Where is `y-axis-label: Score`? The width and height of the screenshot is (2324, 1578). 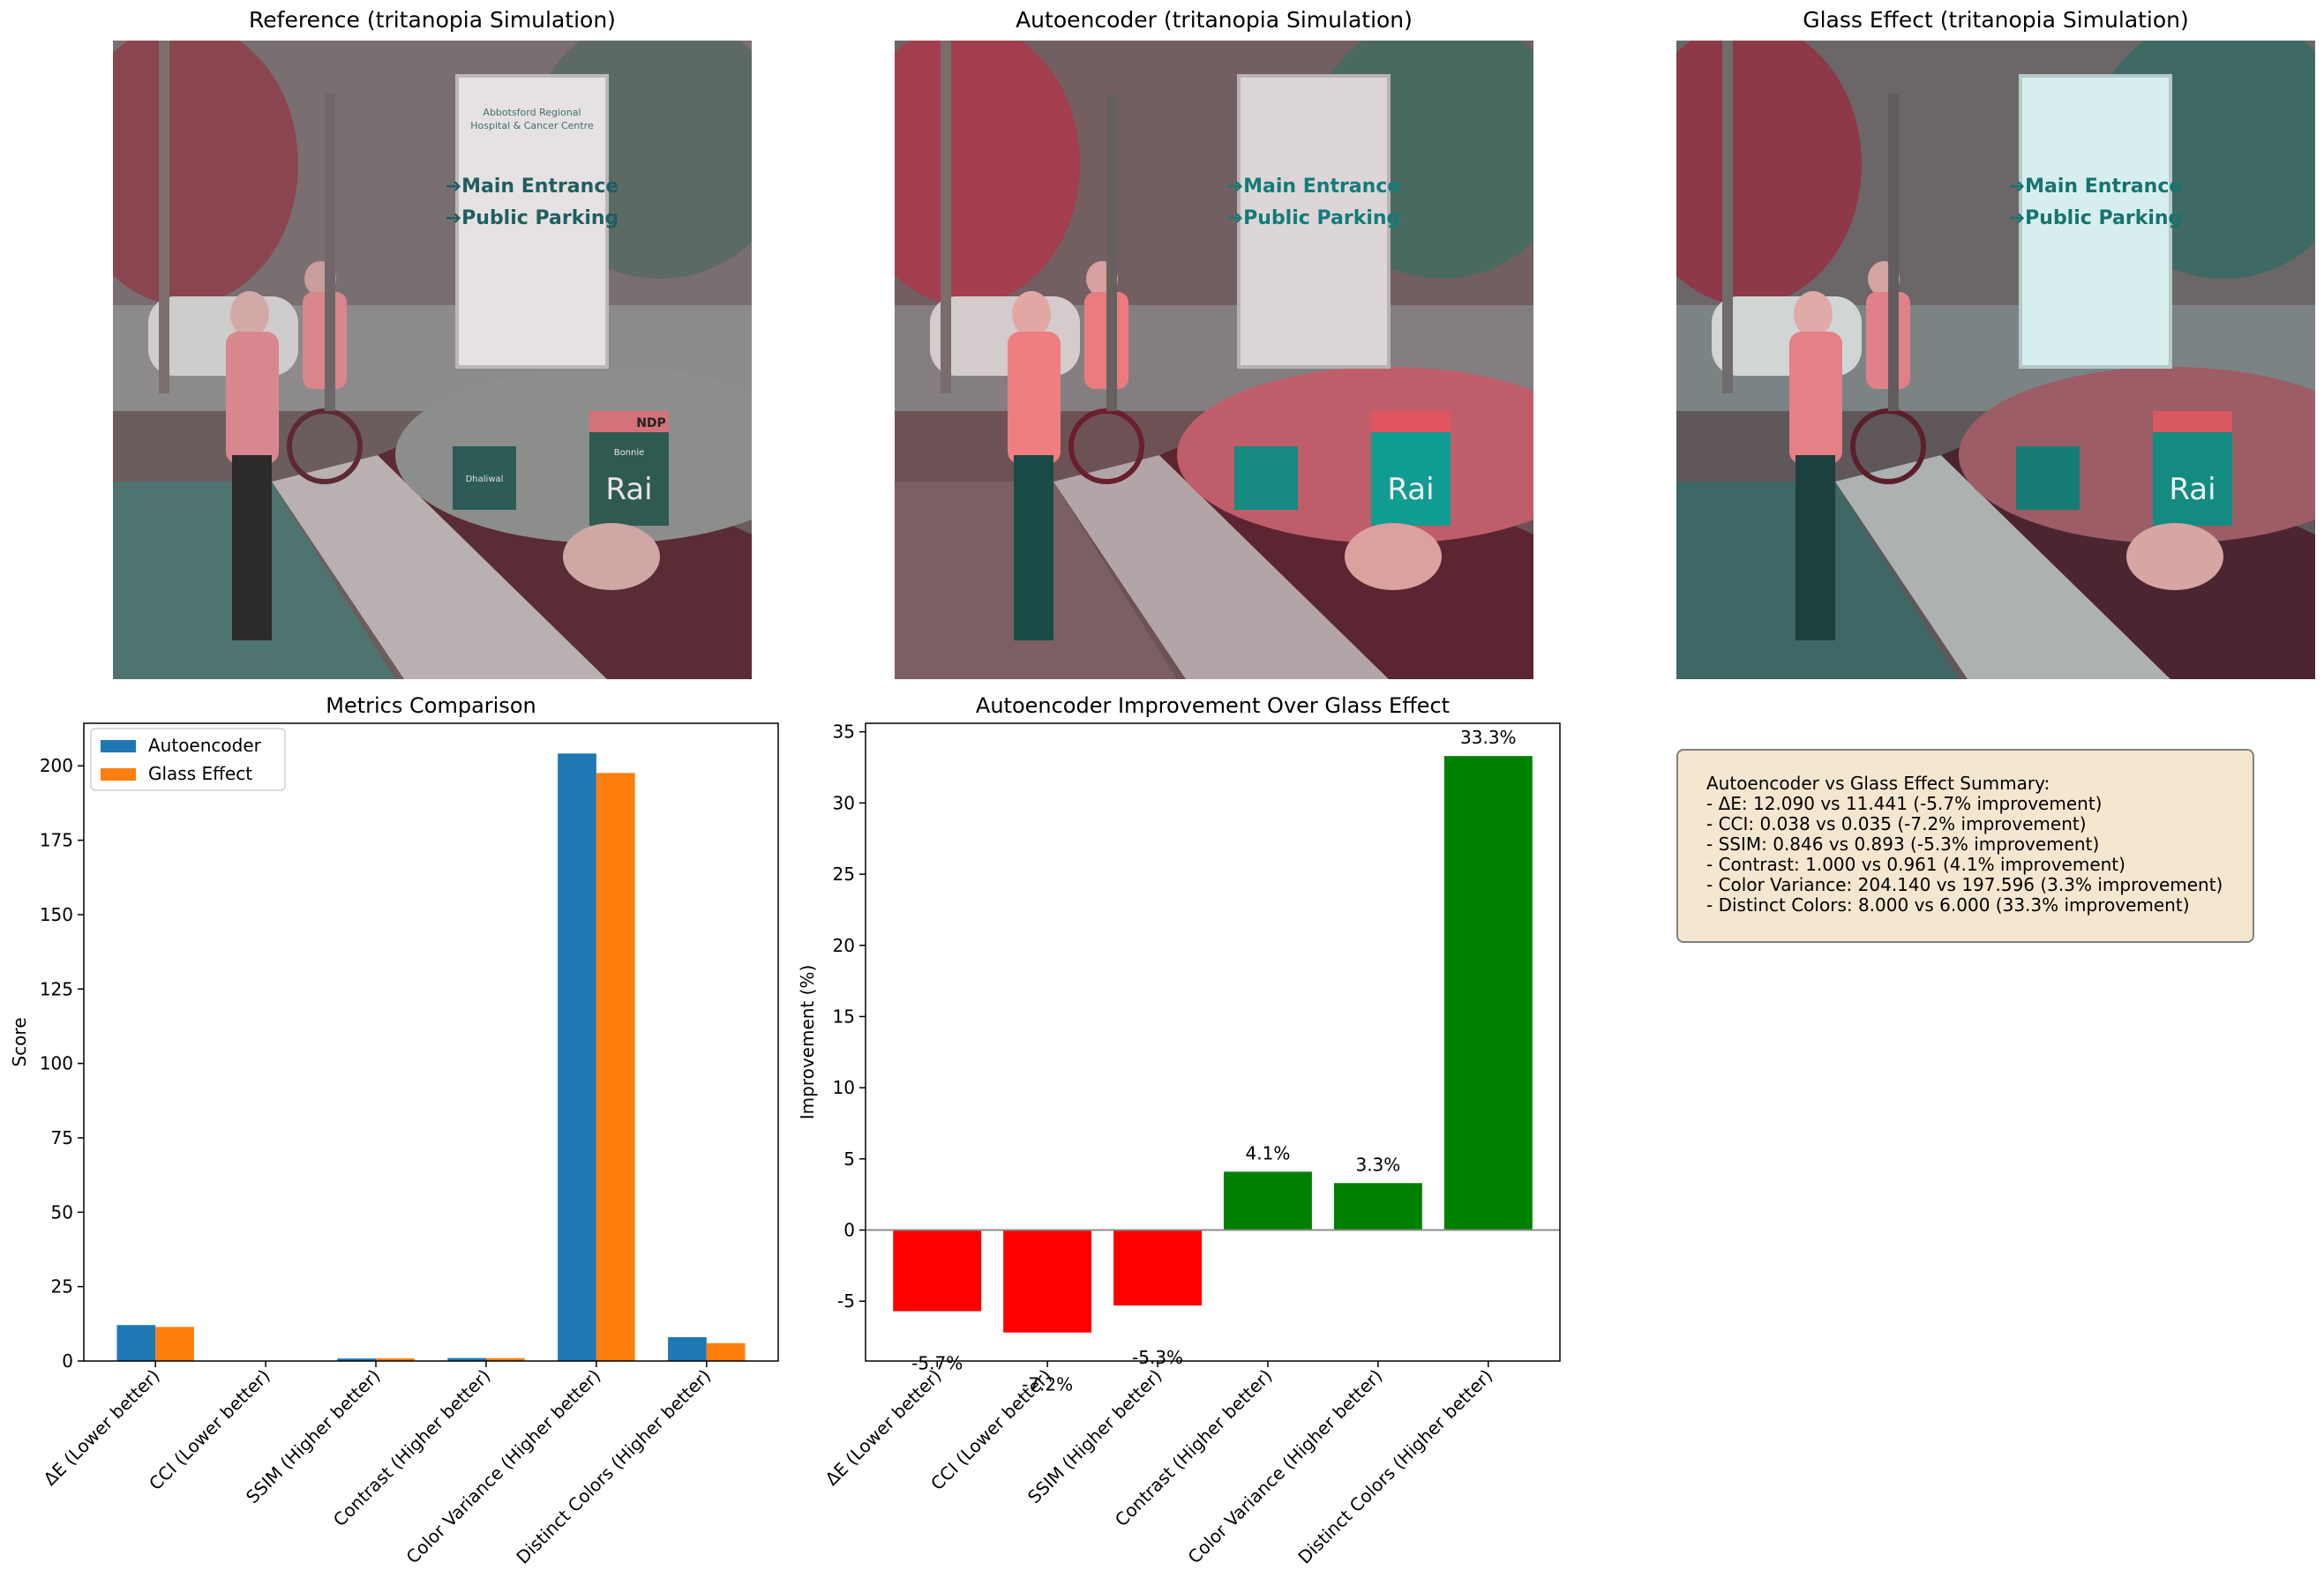 y-axis-label: Score is located at coordinates (19, 1041).